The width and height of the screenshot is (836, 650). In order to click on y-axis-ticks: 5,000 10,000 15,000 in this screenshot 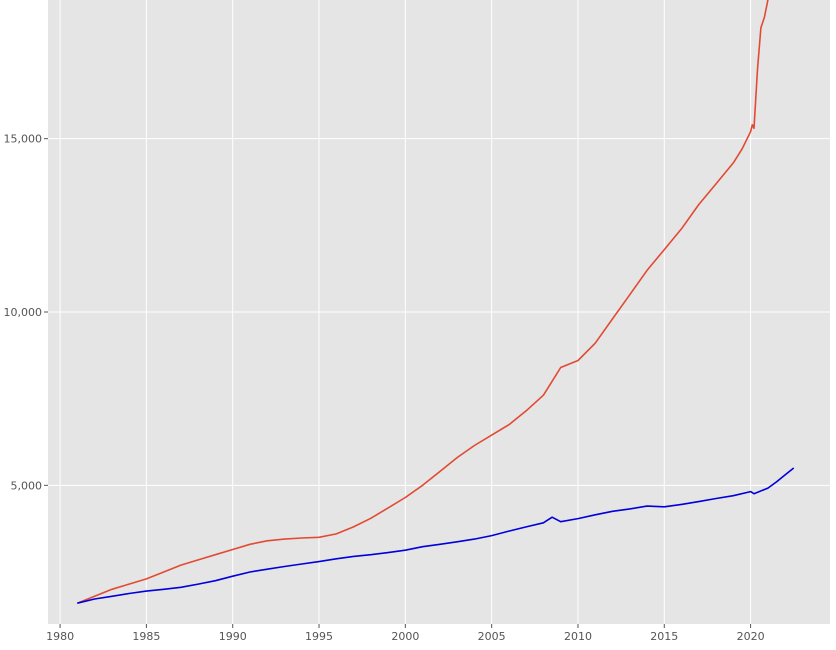, I will do `click(26, 312)`.